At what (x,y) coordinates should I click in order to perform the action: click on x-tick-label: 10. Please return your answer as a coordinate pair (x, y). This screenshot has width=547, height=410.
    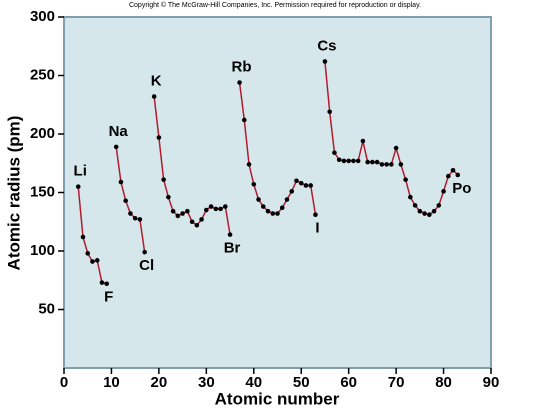
    Looking at the image, I should click on (111, 382).